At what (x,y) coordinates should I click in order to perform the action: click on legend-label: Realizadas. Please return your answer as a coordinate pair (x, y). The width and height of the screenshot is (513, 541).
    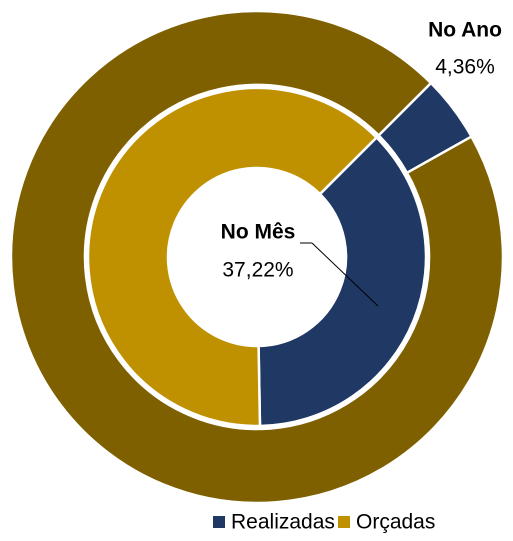
    Looking at the image, I should click on (283, 522).